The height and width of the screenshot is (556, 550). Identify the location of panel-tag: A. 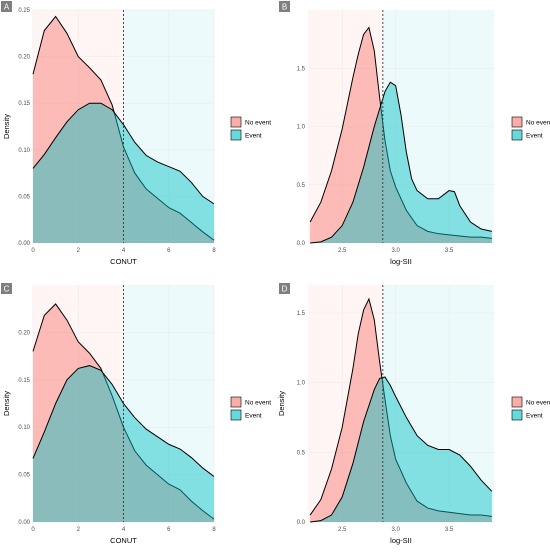
(6, 6).